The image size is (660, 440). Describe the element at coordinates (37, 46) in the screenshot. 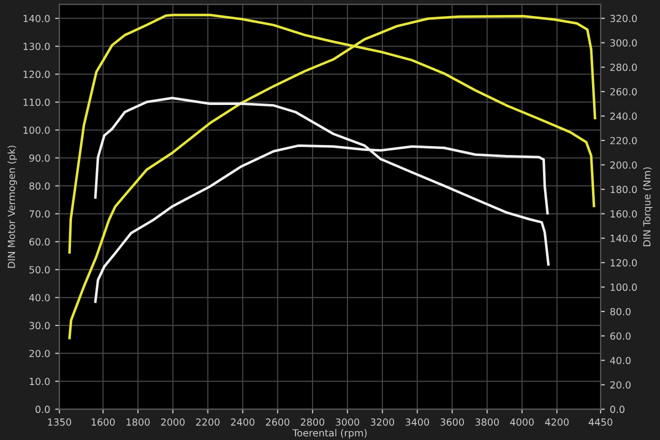

I see `y-tick-label: 130.0` at that location.